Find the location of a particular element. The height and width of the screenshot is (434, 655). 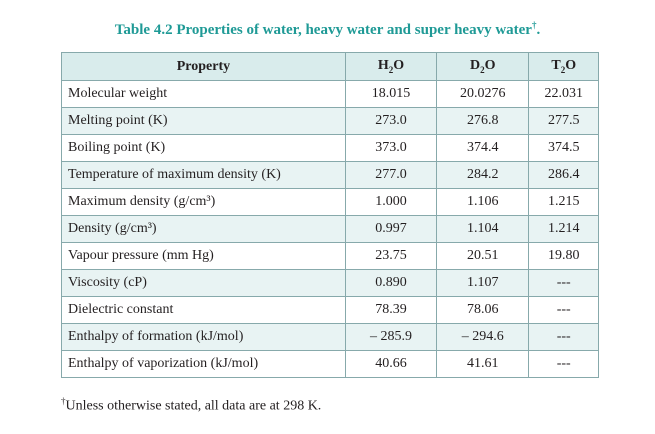

cell-property: Density (g/cm³) is located at coordinates (203, 229).